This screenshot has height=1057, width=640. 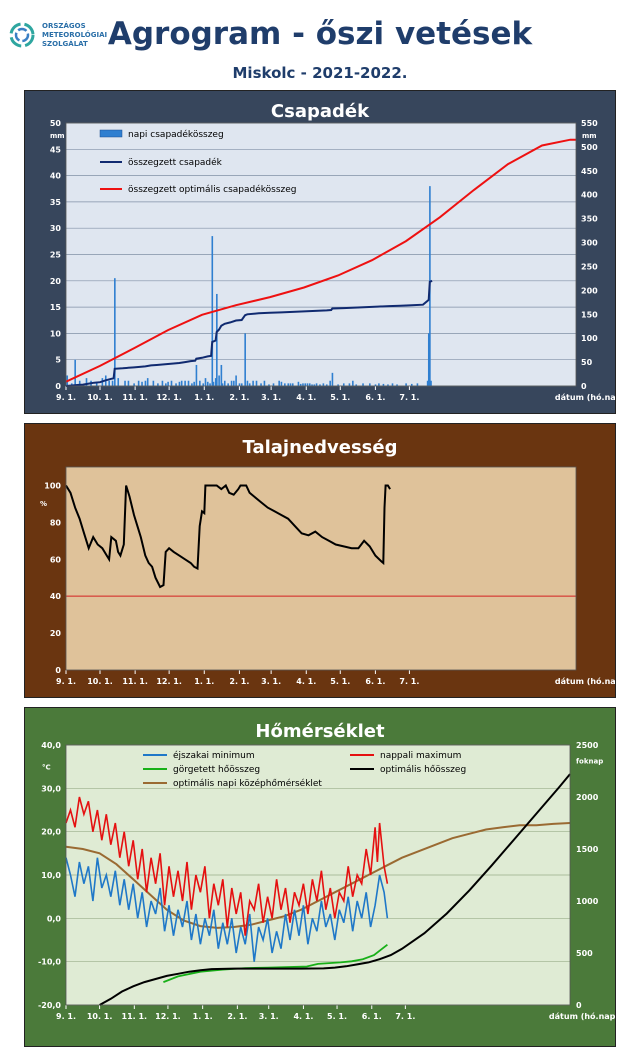 I want to click on logo-line-1: ORSZÁGOS, so click(x=64, y=26).